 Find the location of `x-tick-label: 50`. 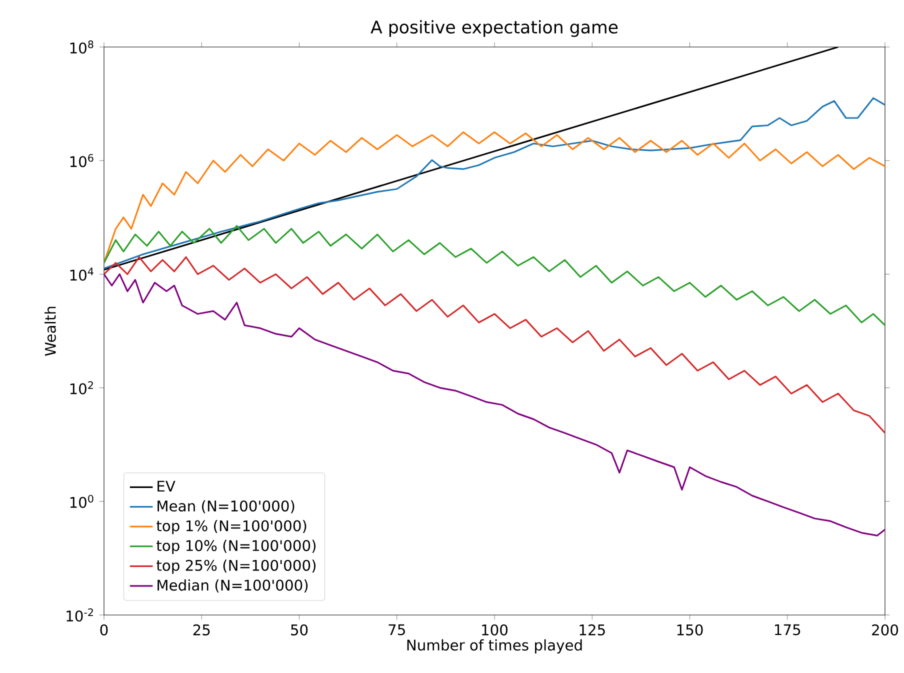

x-tick-label: 50 is located at coordinates (299, 630).